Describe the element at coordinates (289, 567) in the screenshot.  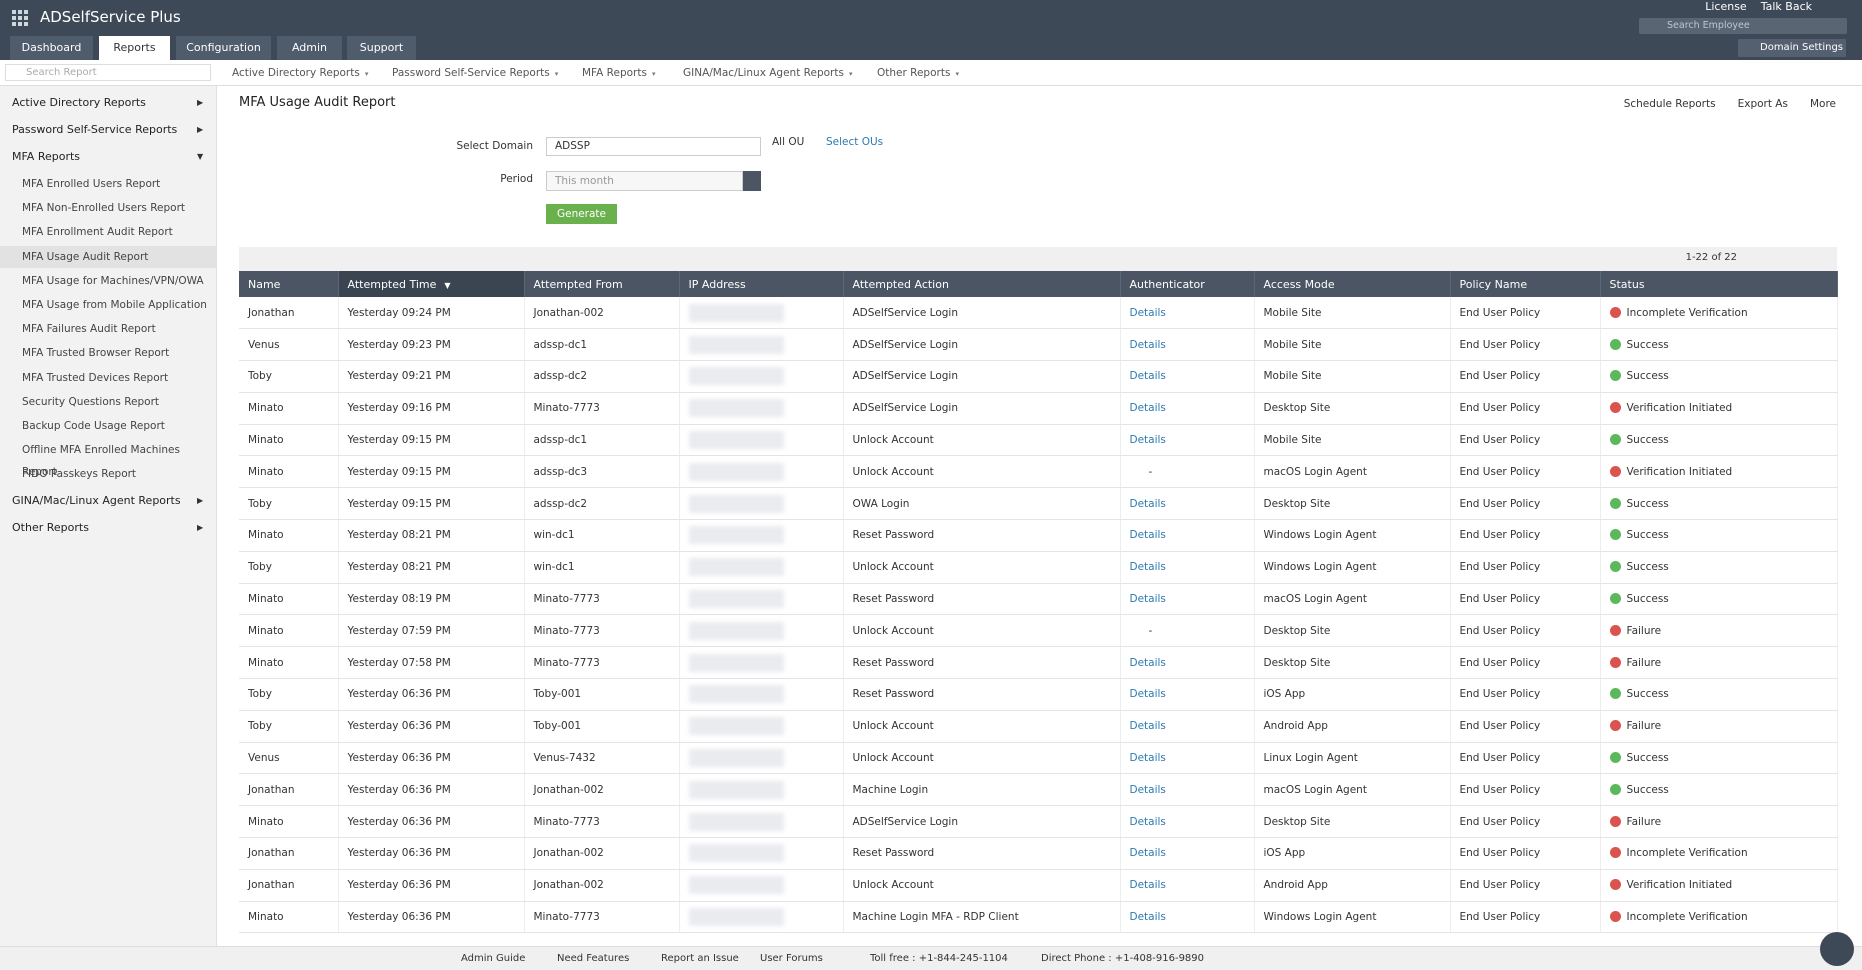
I see `table-cell: Toby` at that location.